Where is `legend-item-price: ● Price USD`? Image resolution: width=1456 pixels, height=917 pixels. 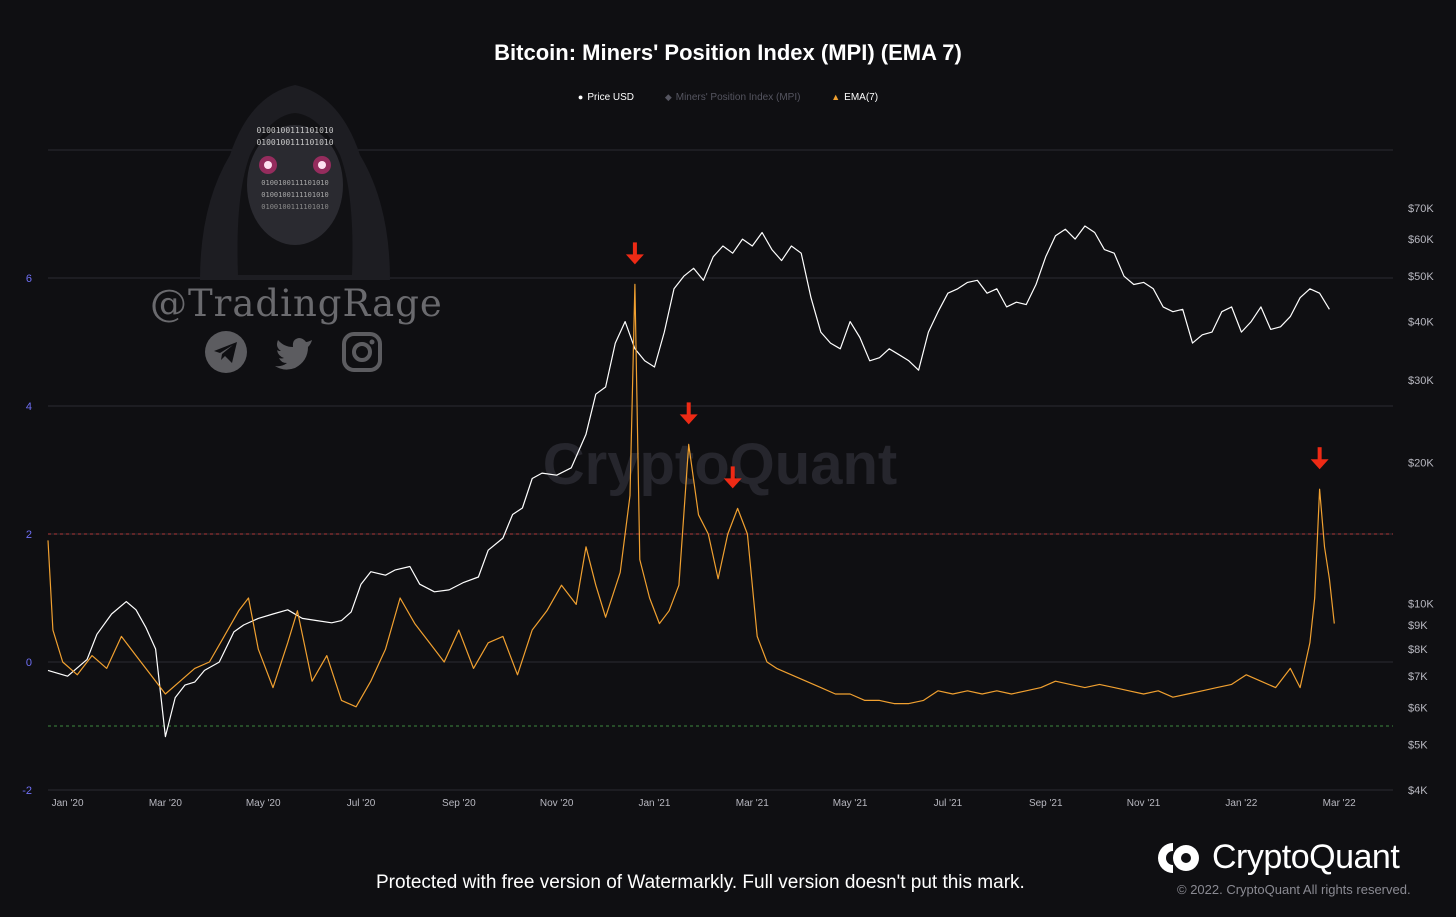 legend-item-price: ● Price USD is located at coordinates (606, 97).